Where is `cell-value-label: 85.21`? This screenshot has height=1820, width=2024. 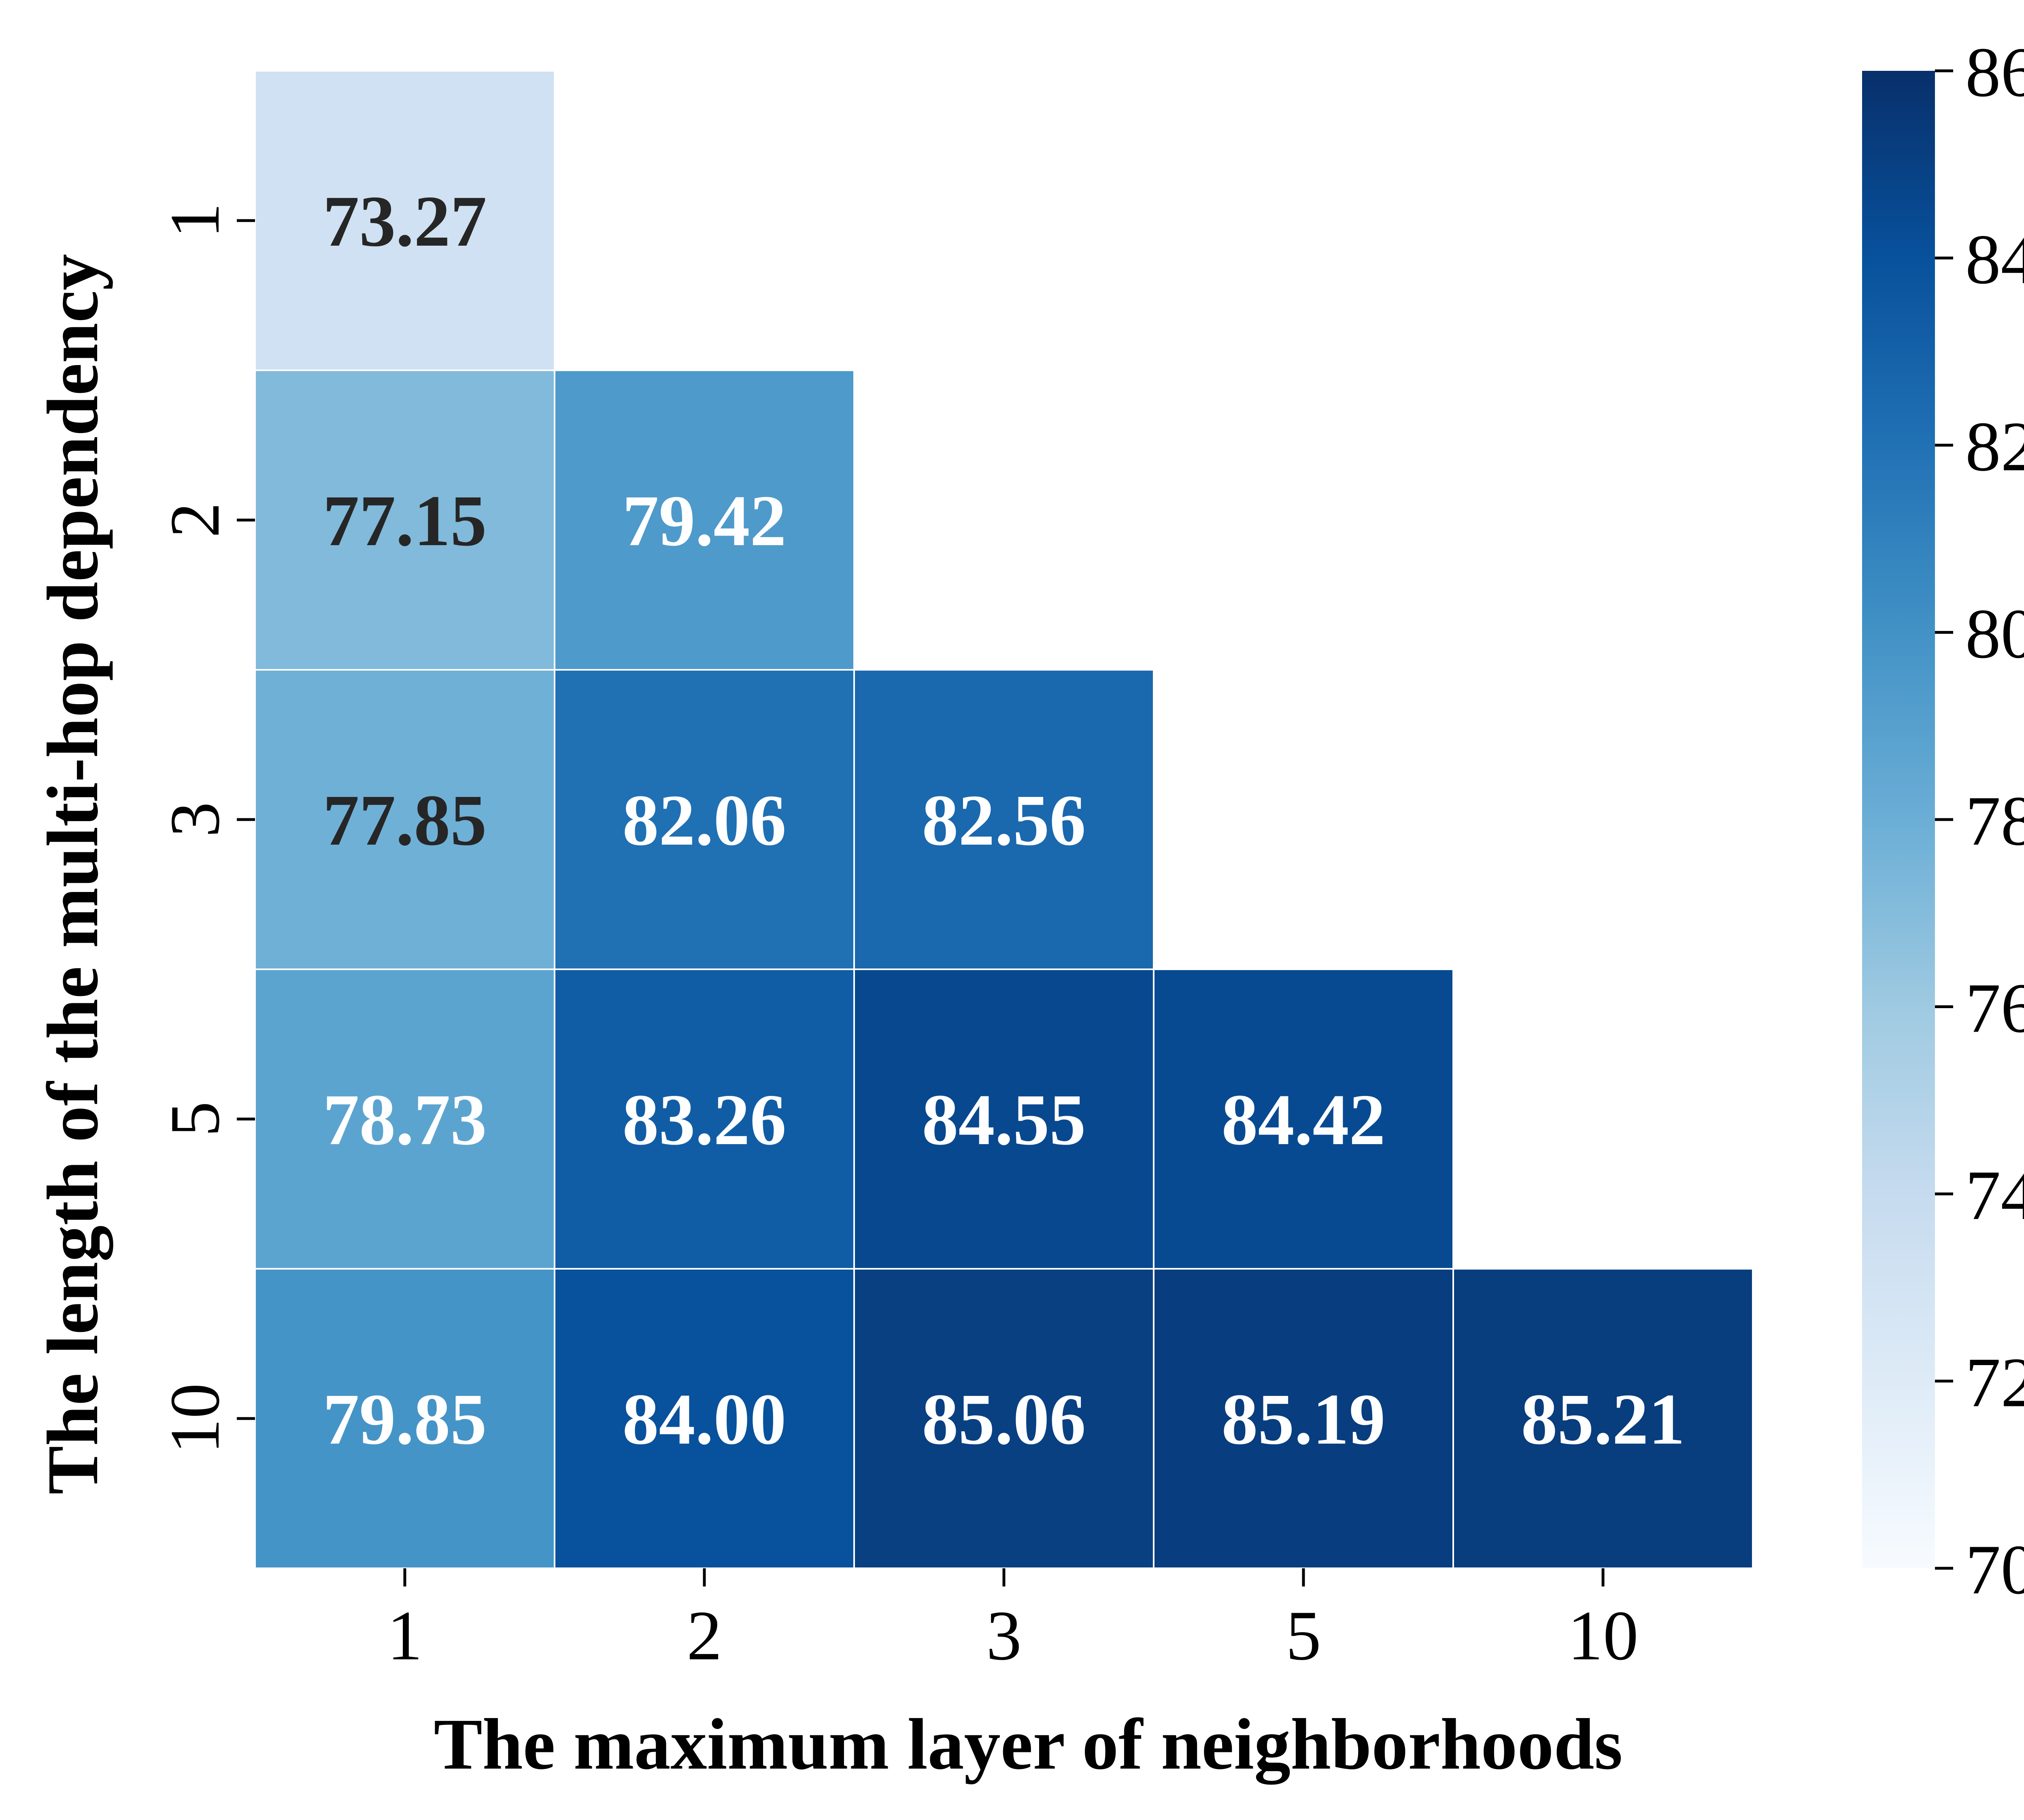 cell-value-label: 85.21 is located at coordinates (1603, 1419).